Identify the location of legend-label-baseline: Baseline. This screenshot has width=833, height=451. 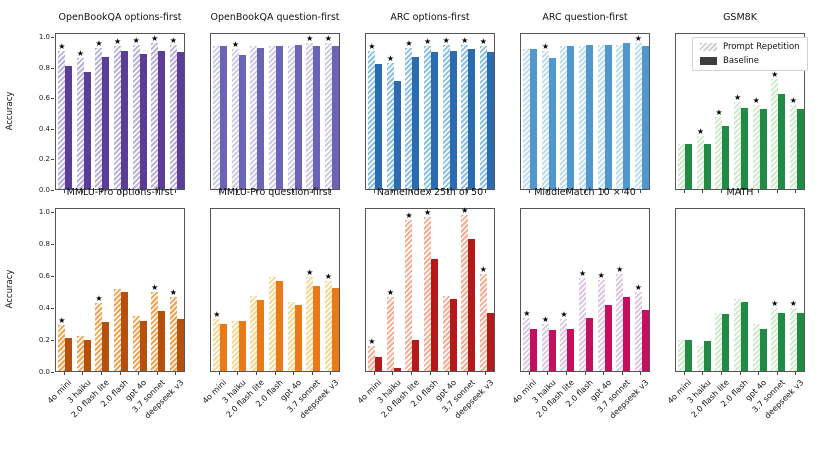
(741, 61).